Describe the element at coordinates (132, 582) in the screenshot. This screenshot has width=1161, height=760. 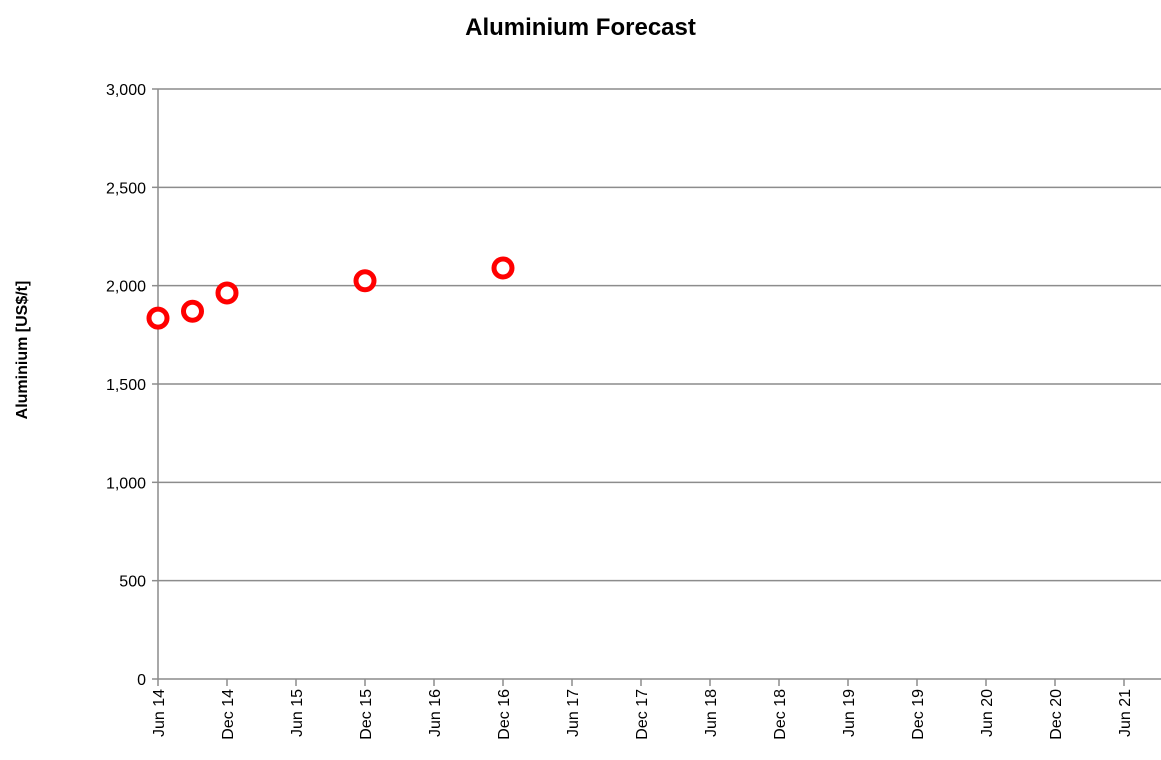
I see `y-tick-label: 500` at that location.